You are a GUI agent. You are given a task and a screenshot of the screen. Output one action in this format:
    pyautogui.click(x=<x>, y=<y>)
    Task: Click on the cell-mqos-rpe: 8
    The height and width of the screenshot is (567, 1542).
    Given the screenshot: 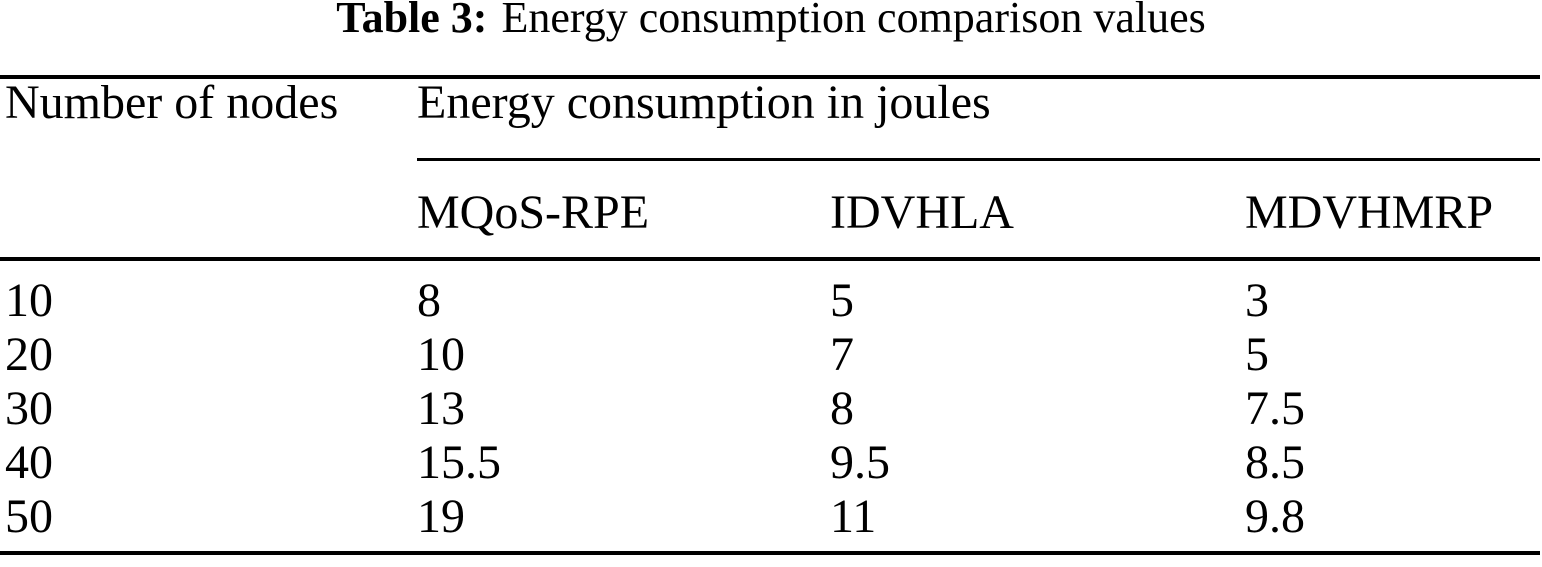 What is the action you would take?
    pyautogui.click(x=429, y=300)
    